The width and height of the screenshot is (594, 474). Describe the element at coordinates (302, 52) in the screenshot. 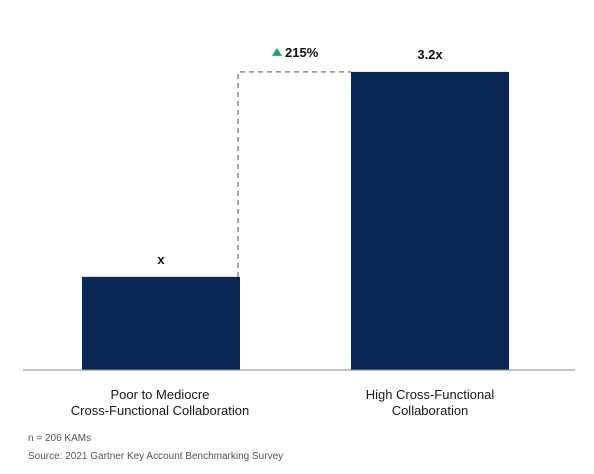

I see `growth-annotation-label: 215%` at that location.